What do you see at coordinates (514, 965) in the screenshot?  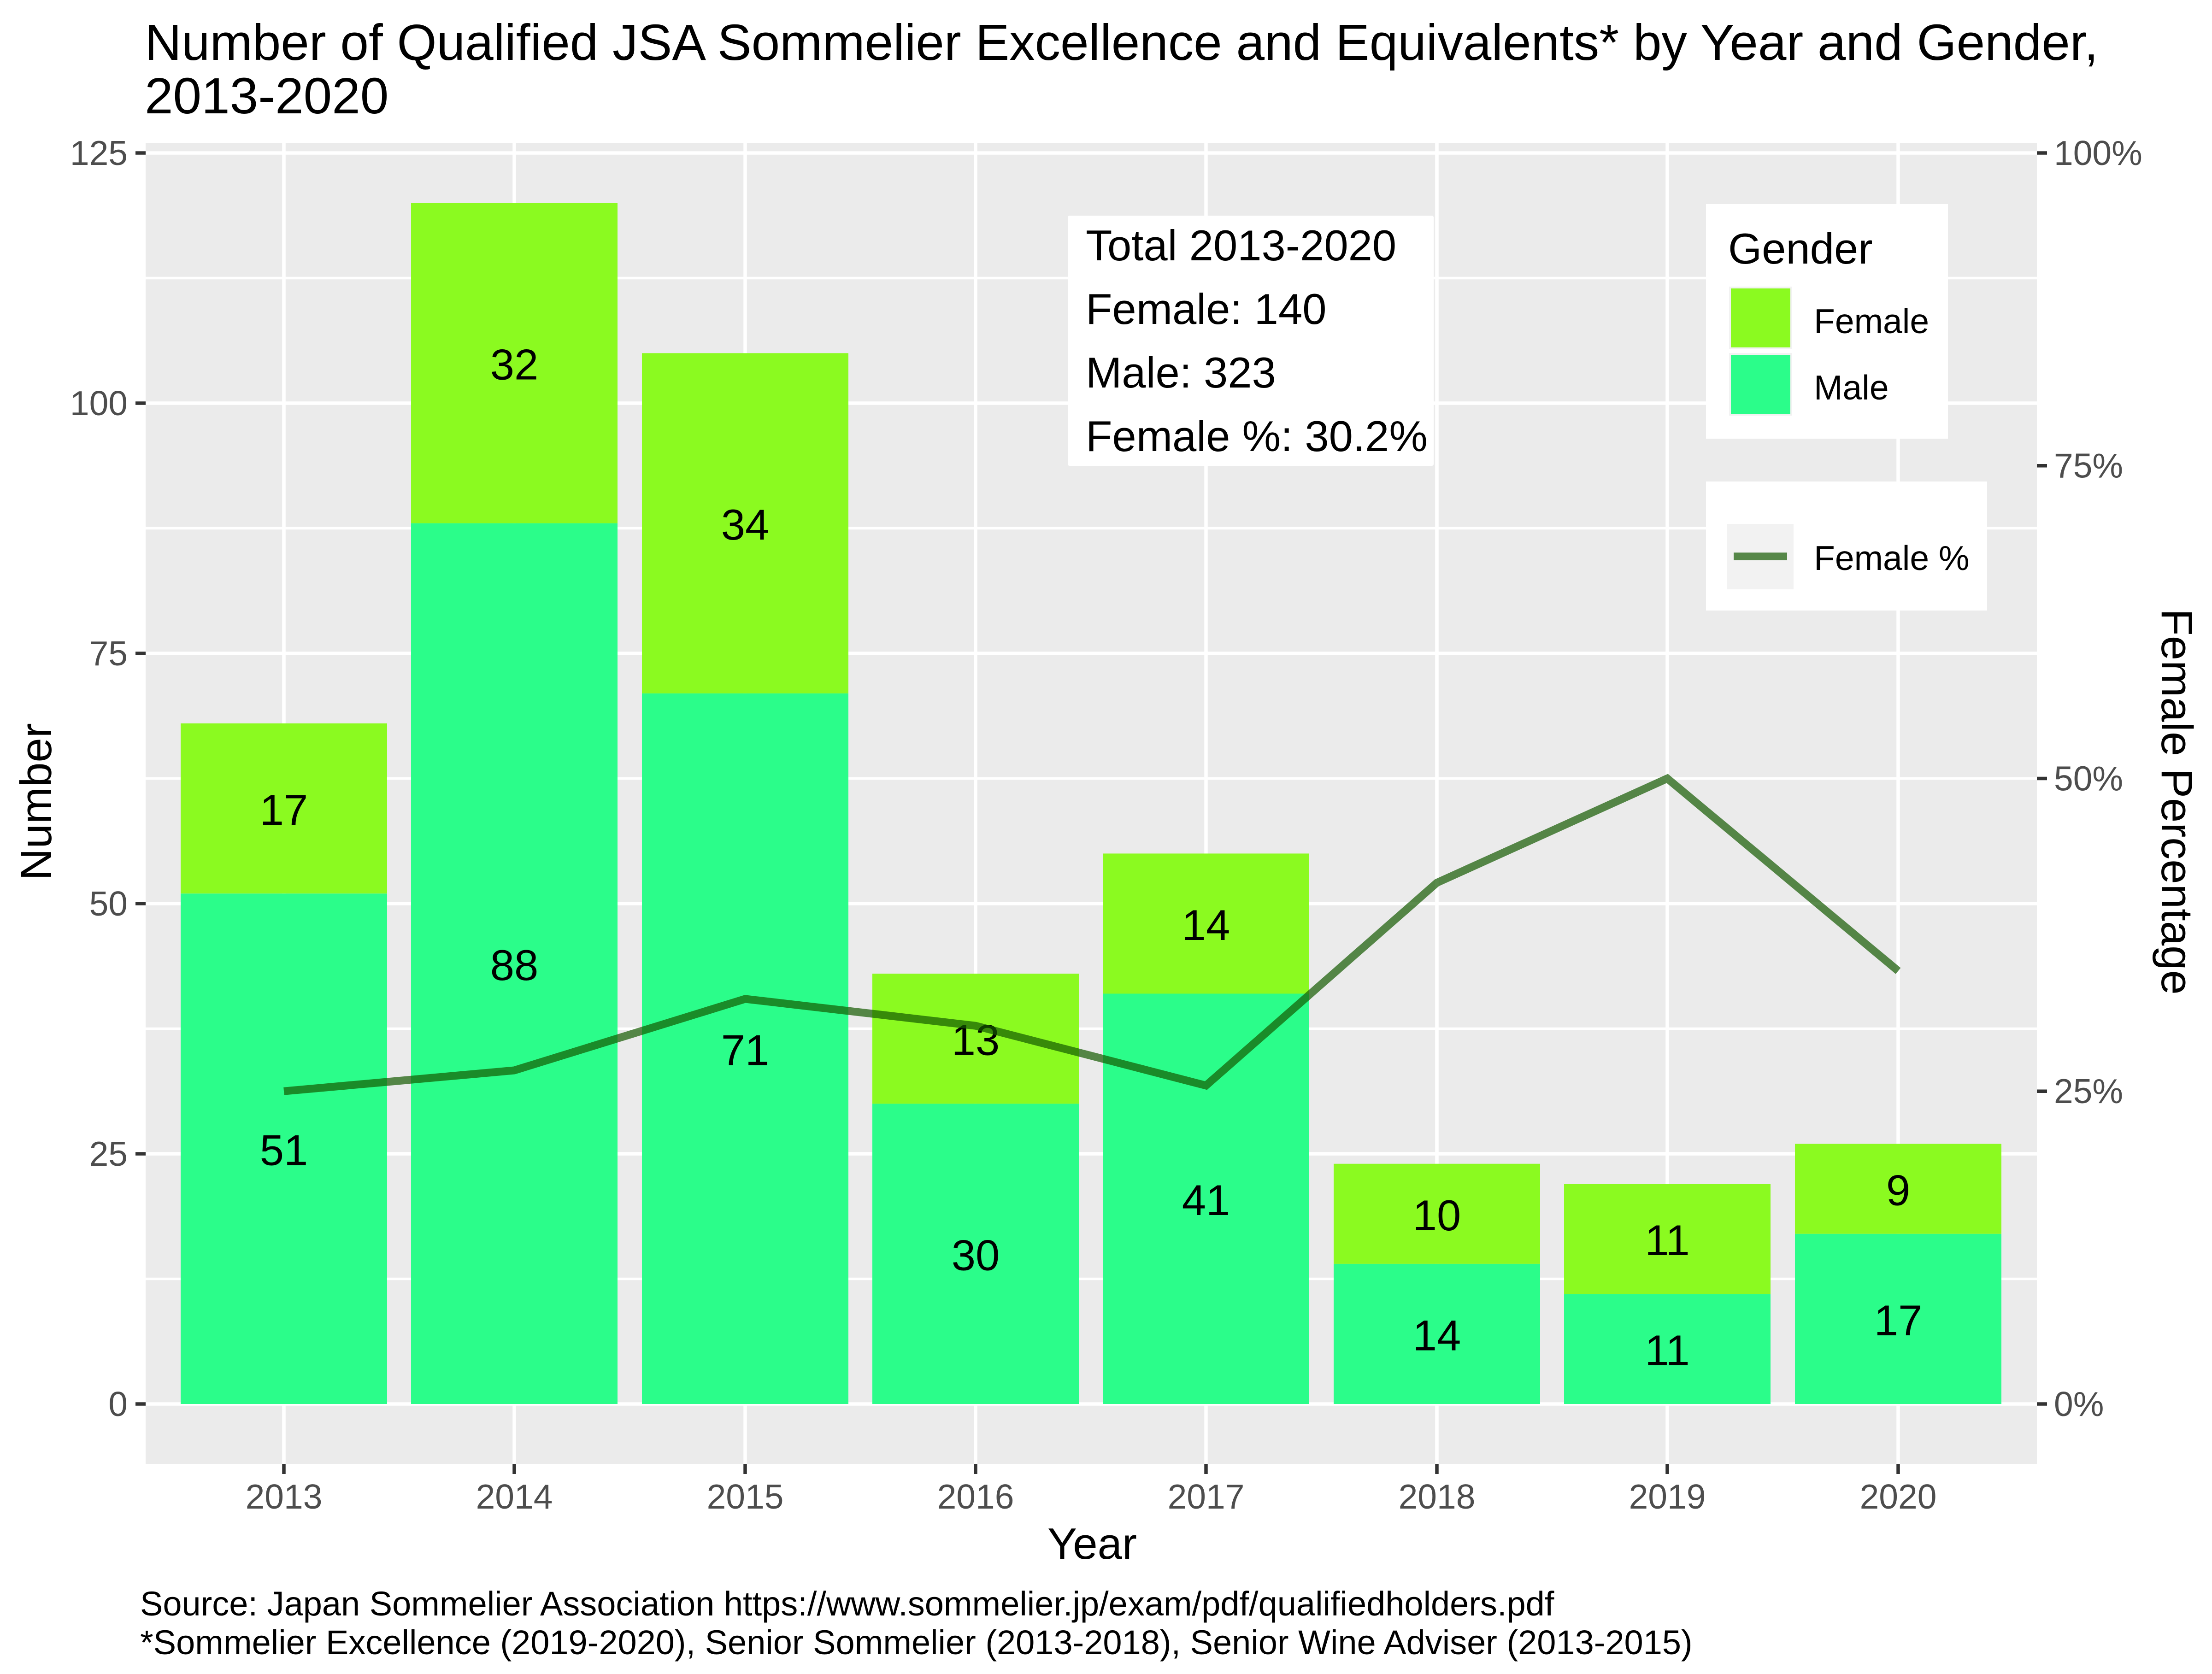 I see `svg-text: 88` at bounding box center [514, 965].